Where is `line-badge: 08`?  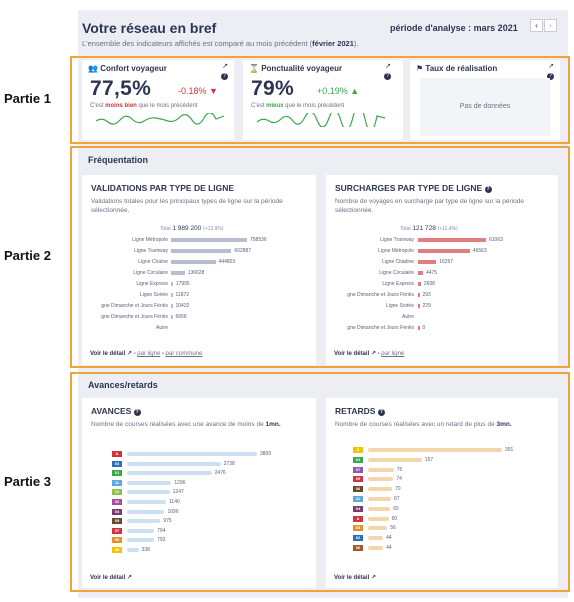 line-badge: 08 is located at coordinates (117, 550).